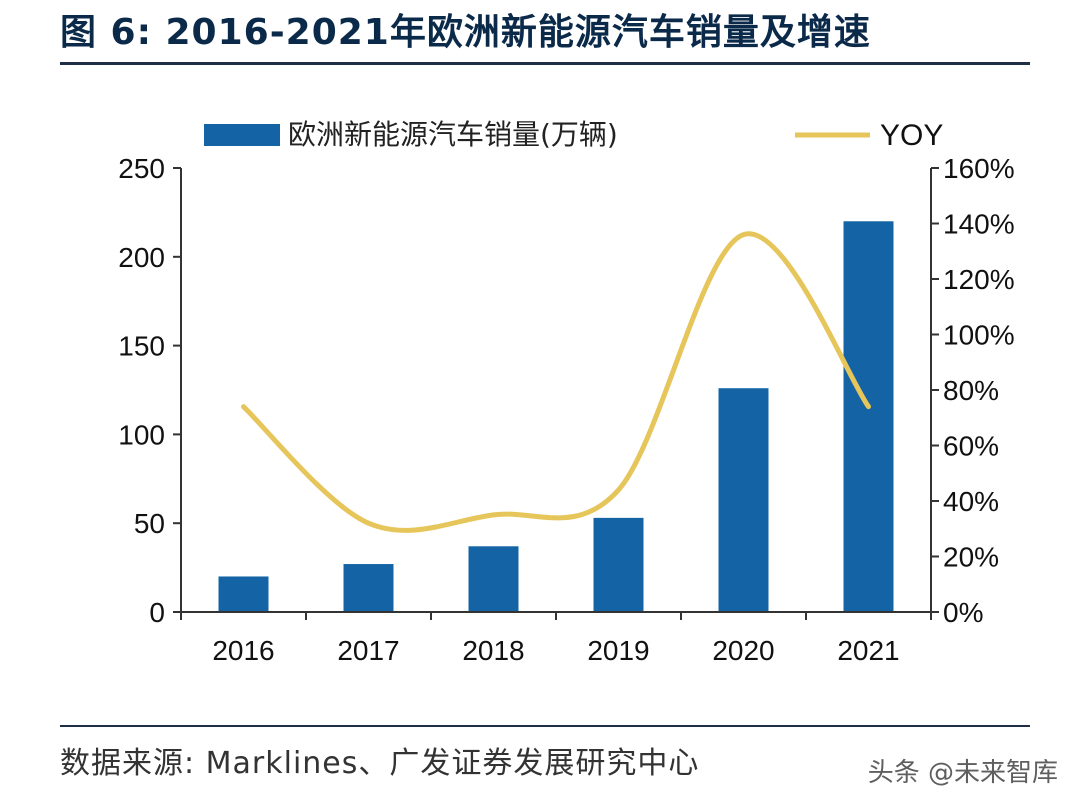 Image resolution: width=1080 pixels, height=809 pixels. I want to click on bar-2021, so click(868, 416).